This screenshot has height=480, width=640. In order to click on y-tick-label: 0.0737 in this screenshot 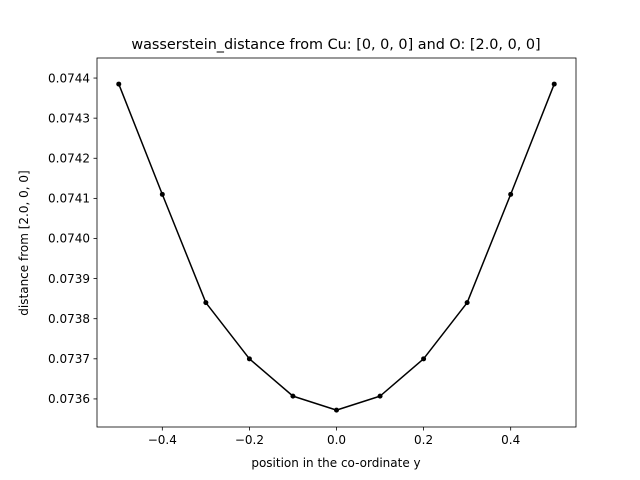, I will do `click(69, 359)`.